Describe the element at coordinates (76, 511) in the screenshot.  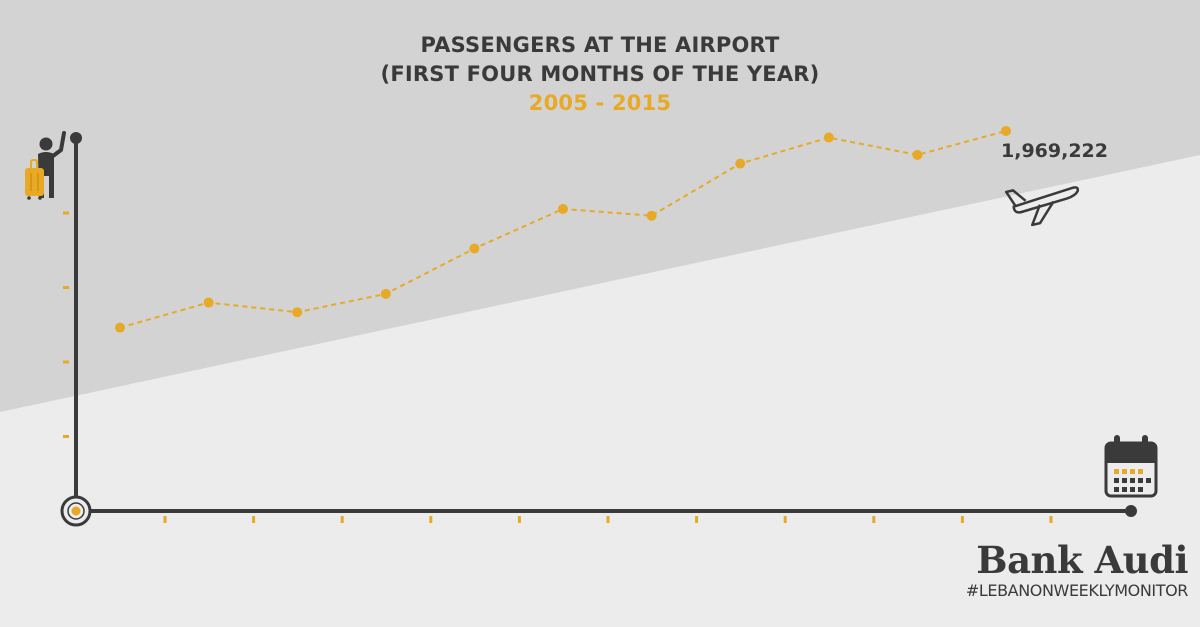
I see `origin-target-icon` at that location.